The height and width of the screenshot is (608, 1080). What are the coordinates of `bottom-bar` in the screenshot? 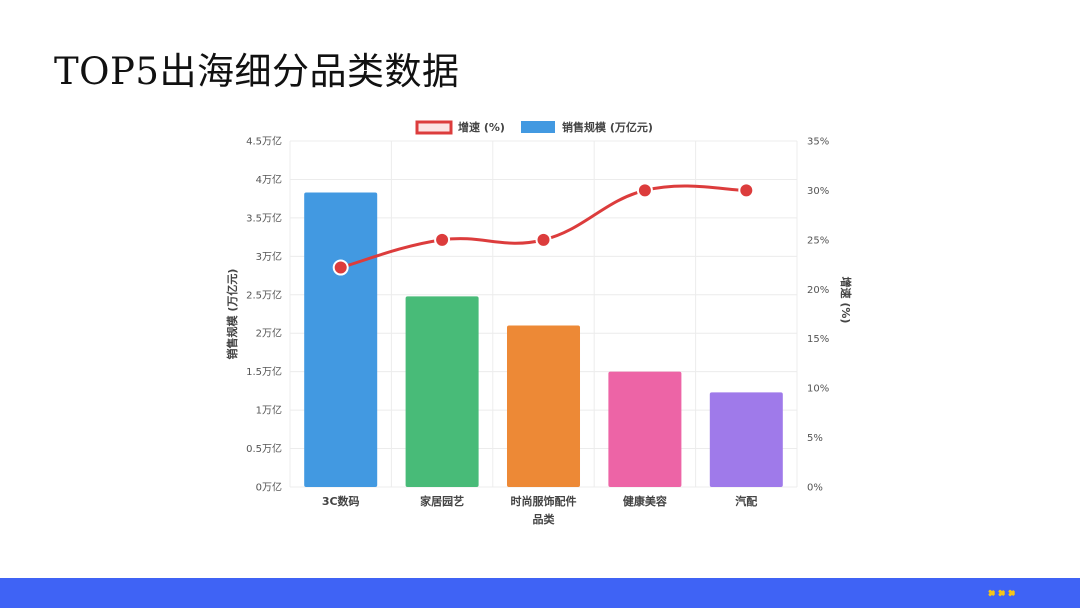 It's located at (540, 593).